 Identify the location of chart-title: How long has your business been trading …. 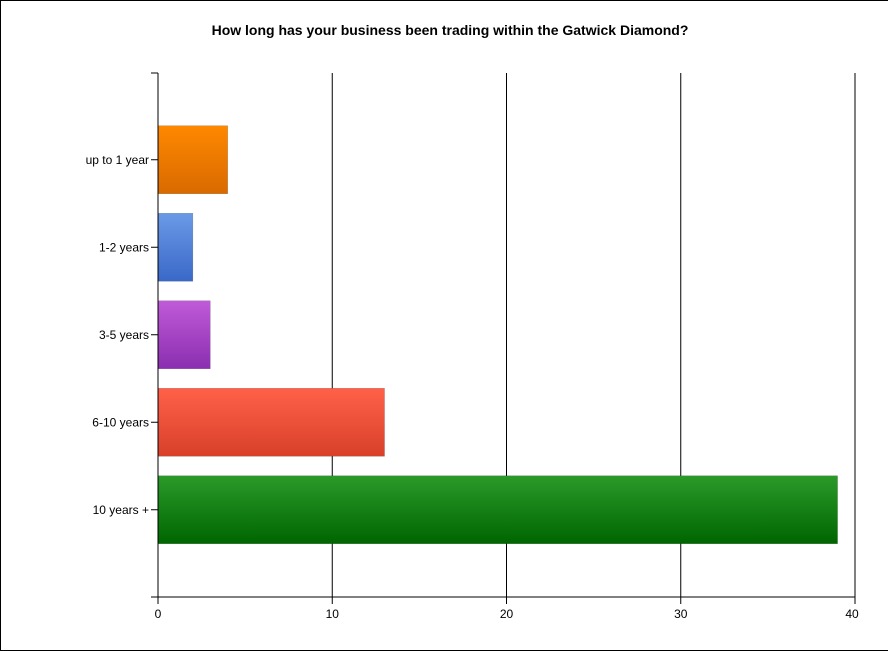
(450, 30).